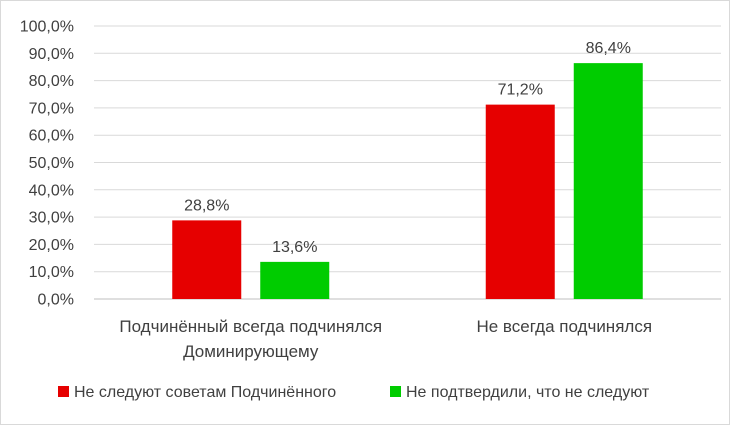 The width and height of the screenshot is (730, 426). I want to click on y-tick-label: 20,0%, so click(51, 245).